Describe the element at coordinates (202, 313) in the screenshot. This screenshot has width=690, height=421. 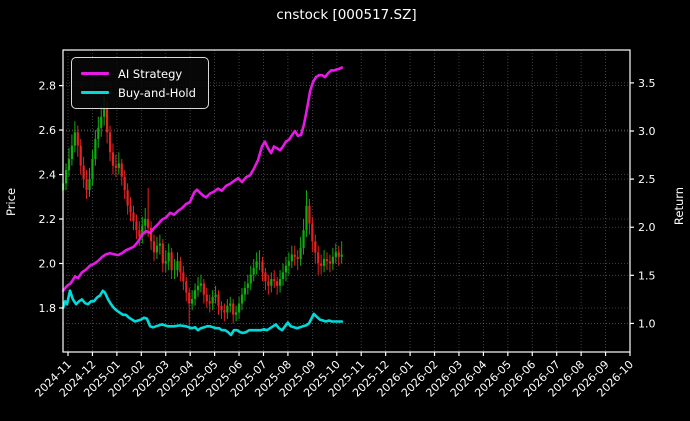
I see `buy-and-hold-line` at that location.